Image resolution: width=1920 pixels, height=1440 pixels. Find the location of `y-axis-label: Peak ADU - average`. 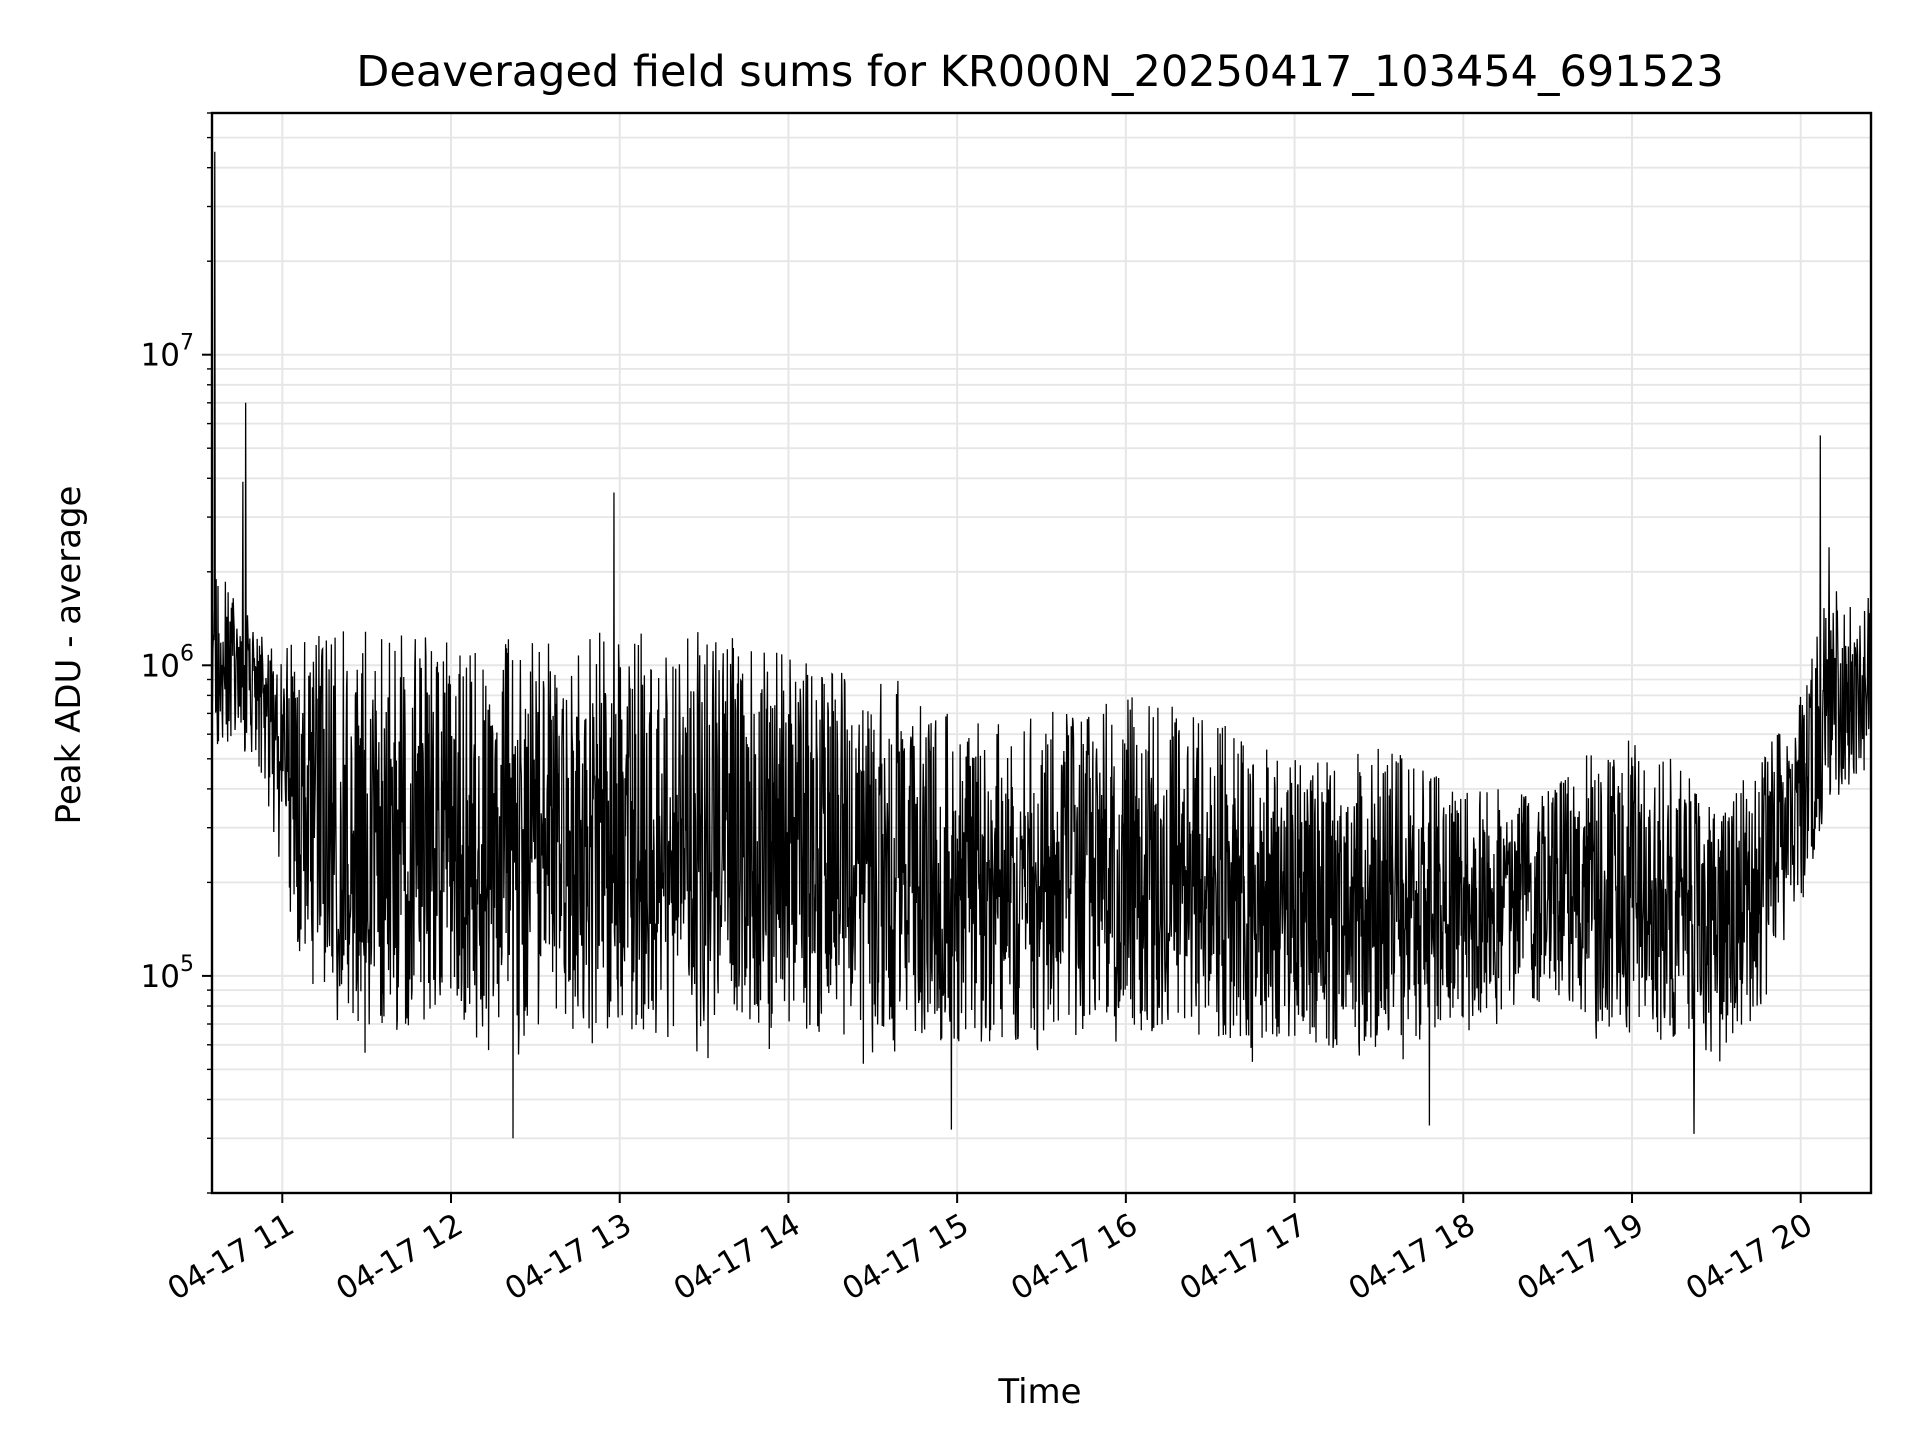

y-axis-label: Peak ADU - average is located at coordinates (69, 655).